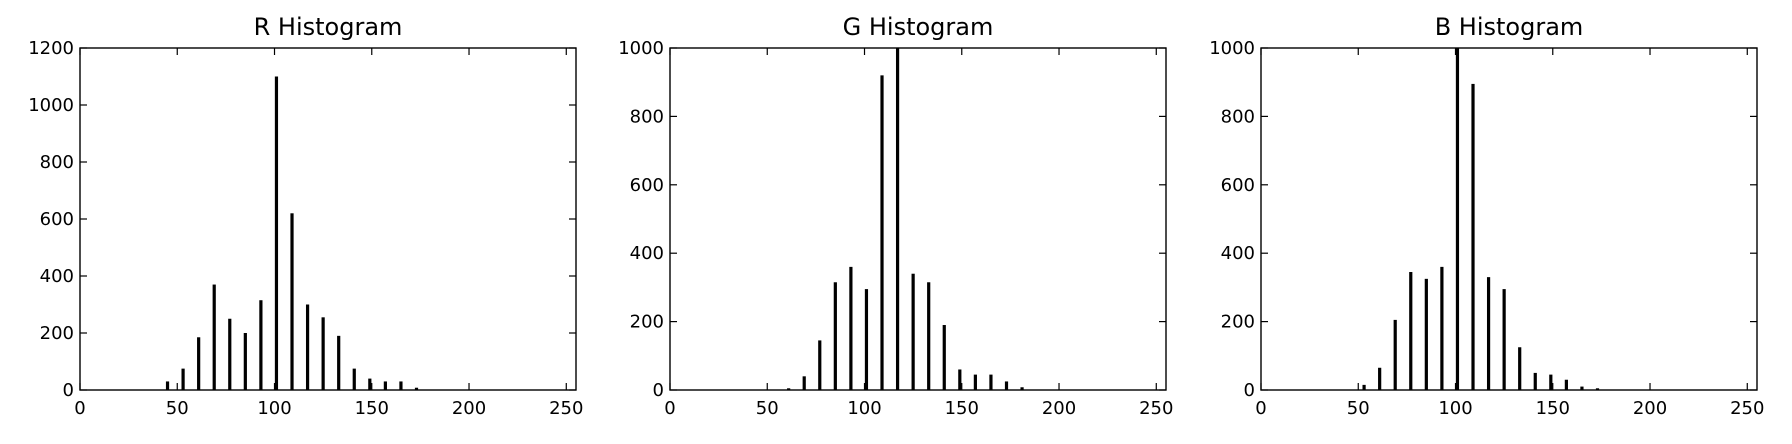 Image resolution: width=1792 pixels, height=444 pixels. What do you see at coordinates (328, 27) in the screenshot?
I see `r-histogram-title: R Histogram` at bounding box center [328, 27].